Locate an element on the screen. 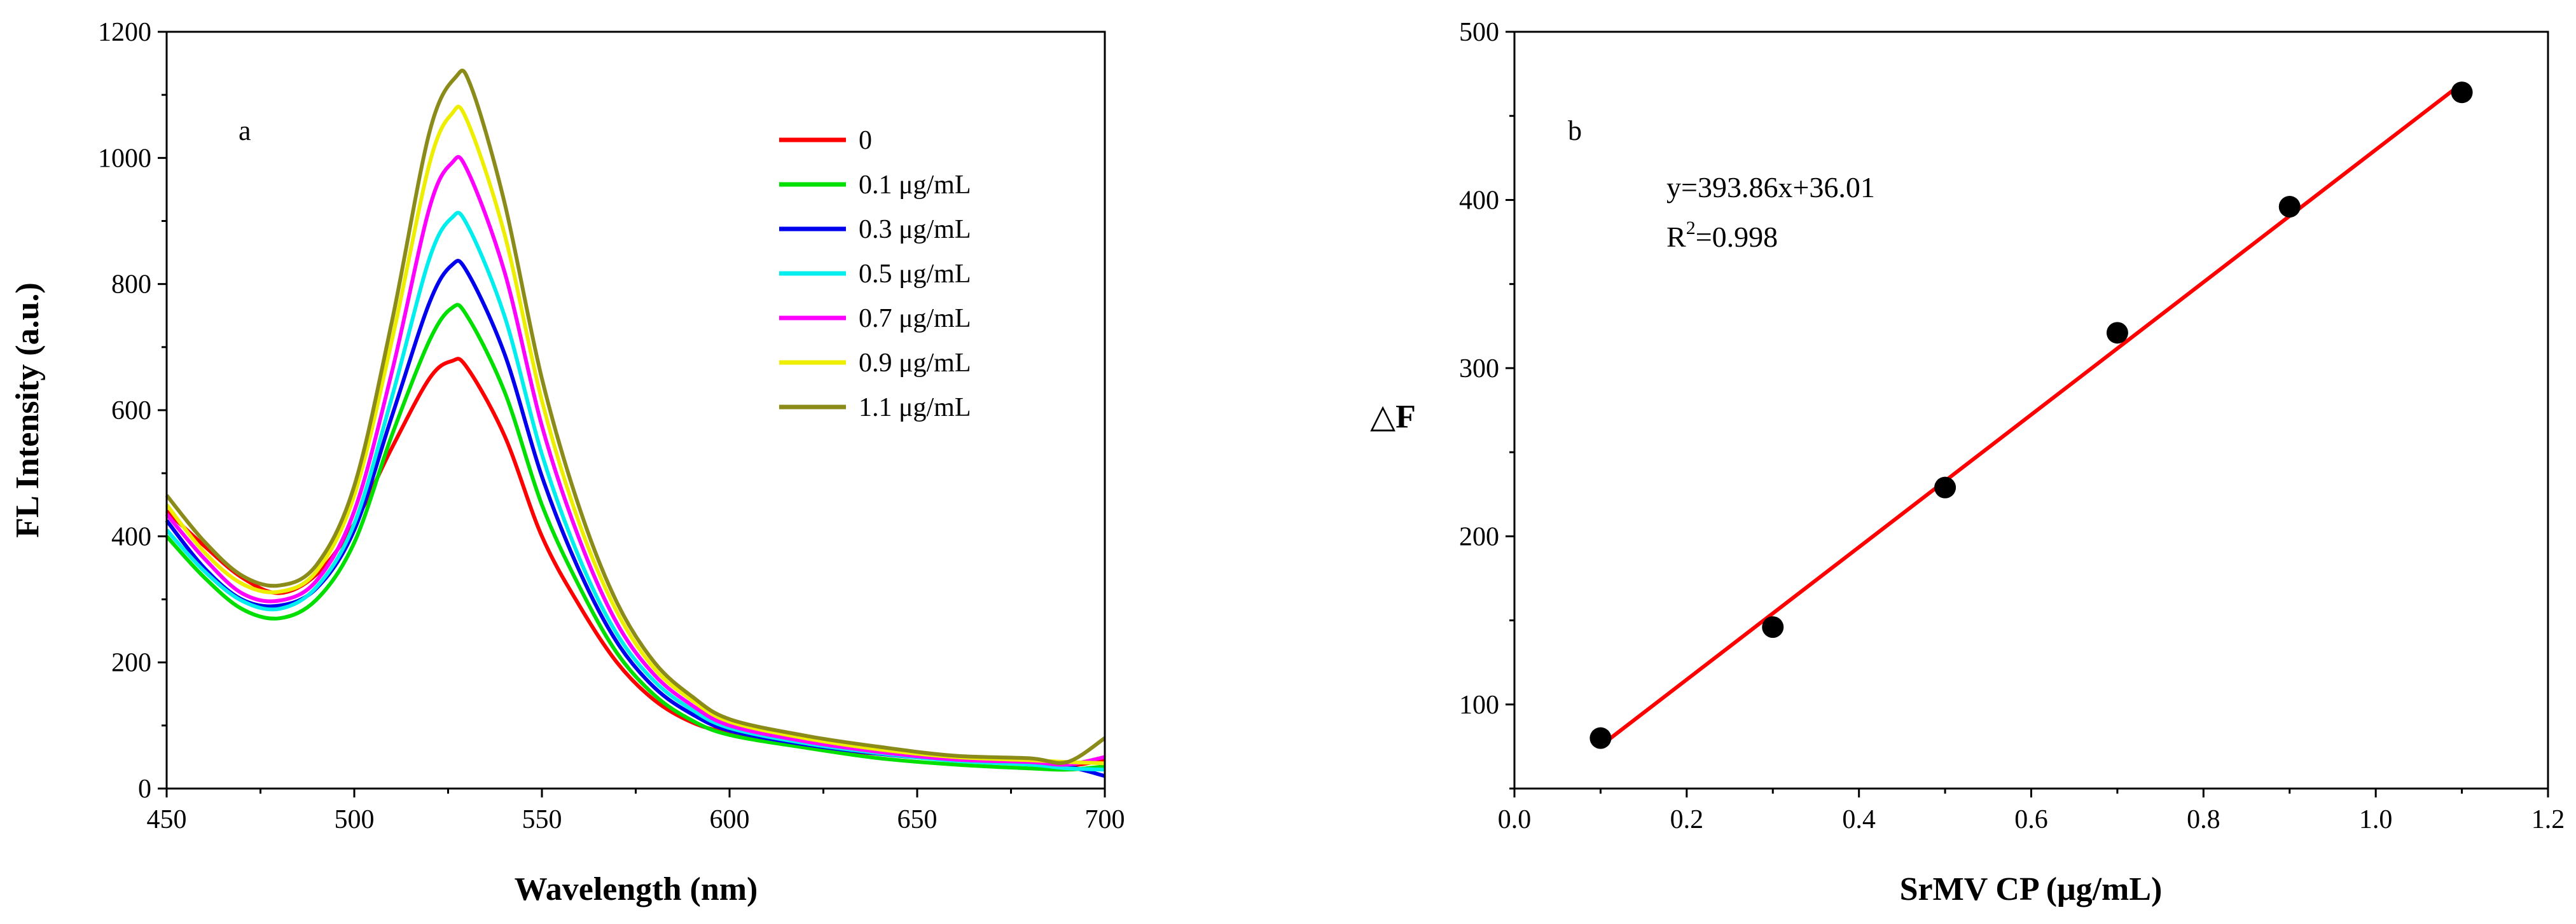 This screenshot has width=2576, height=924. panel-a-y-tick-label: 200 is located at coordinates (131, 663).